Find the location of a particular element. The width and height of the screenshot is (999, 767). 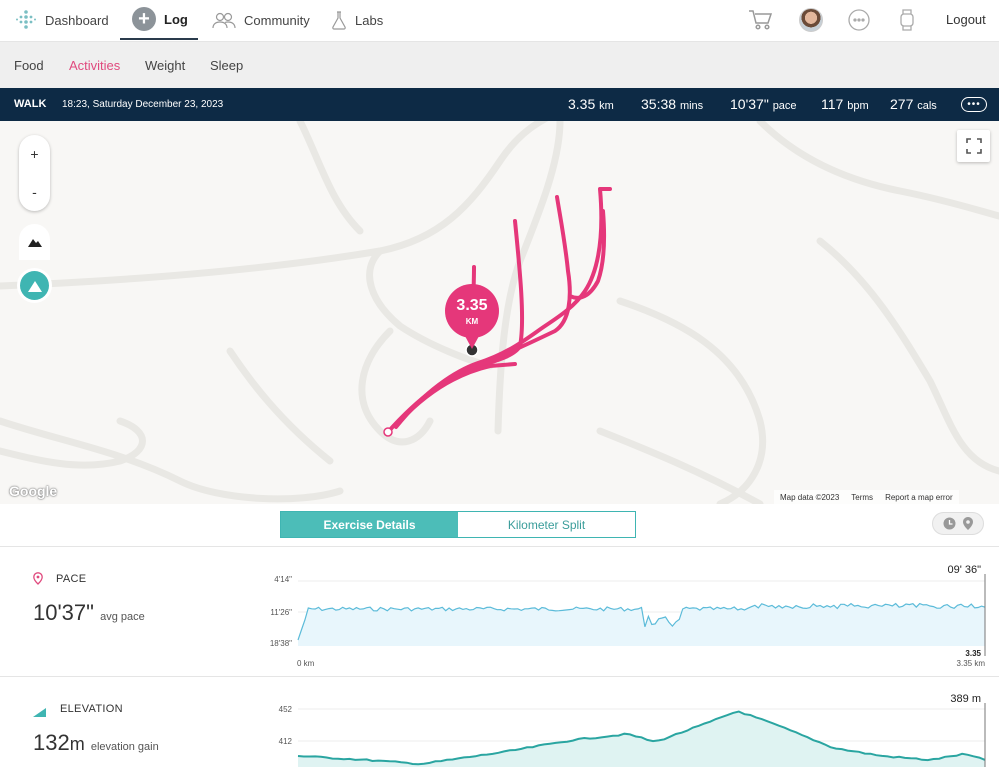

pace-value: 10'37" avg pace is located at coordinates (89, 613).